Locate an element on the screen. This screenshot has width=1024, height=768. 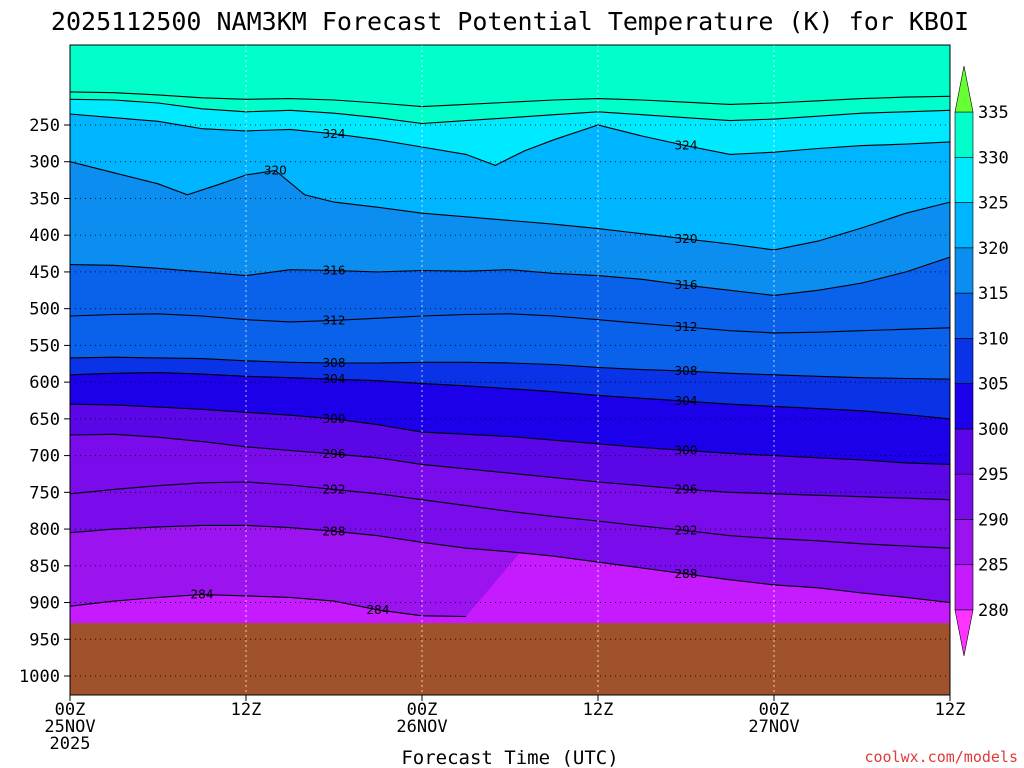
x-tick-label: 2025 is located at coordinates (70, 744).